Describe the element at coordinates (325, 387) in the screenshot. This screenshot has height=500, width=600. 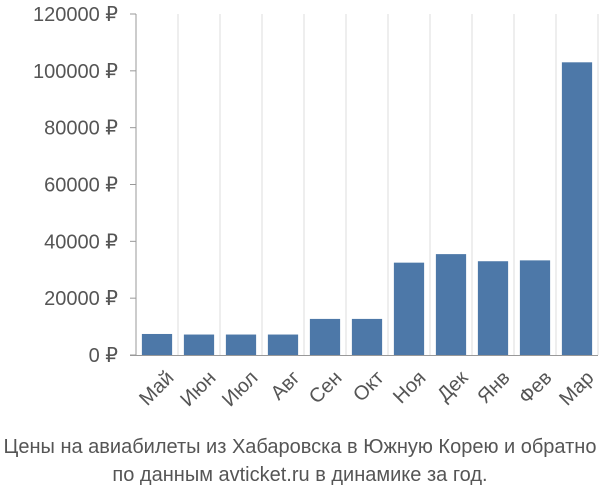
I see `x-tick-label: Сен` at that location.